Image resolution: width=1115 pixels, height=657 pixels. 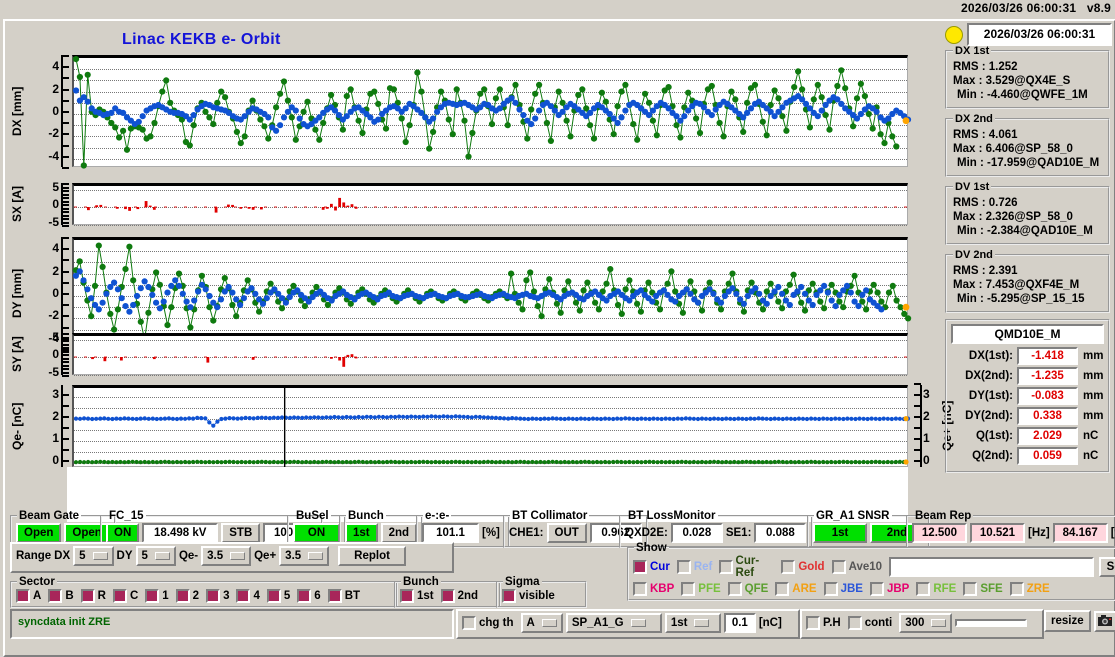 What do you see at coordinates (823, 623) in the screenshot?
I see `ph-checkbox-wrap: P.H` at bounding box center [823, 623].